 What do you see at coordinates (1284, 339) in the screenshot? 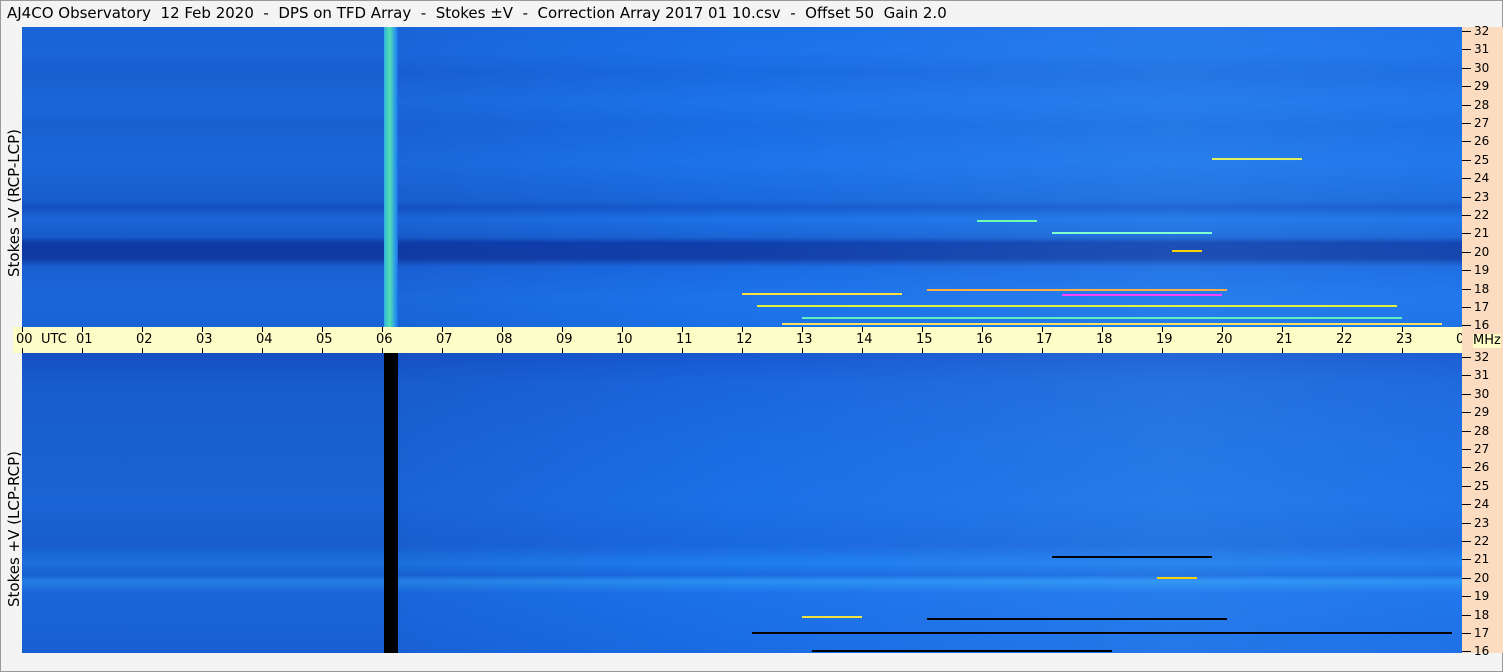
I see `time-tick-label: 21` at bounding box center [1284, 339].